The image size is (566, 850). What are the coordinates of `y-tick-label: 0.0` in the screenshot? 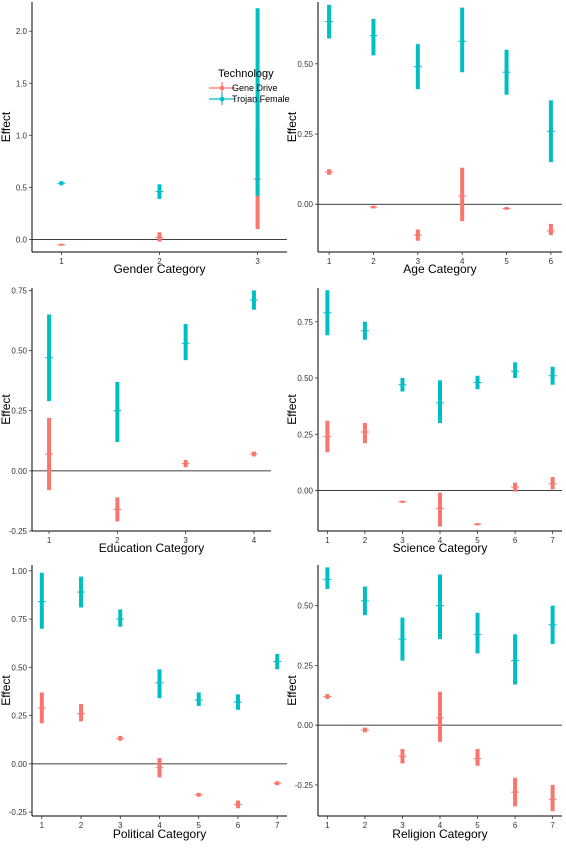 It's located at (22, 240).